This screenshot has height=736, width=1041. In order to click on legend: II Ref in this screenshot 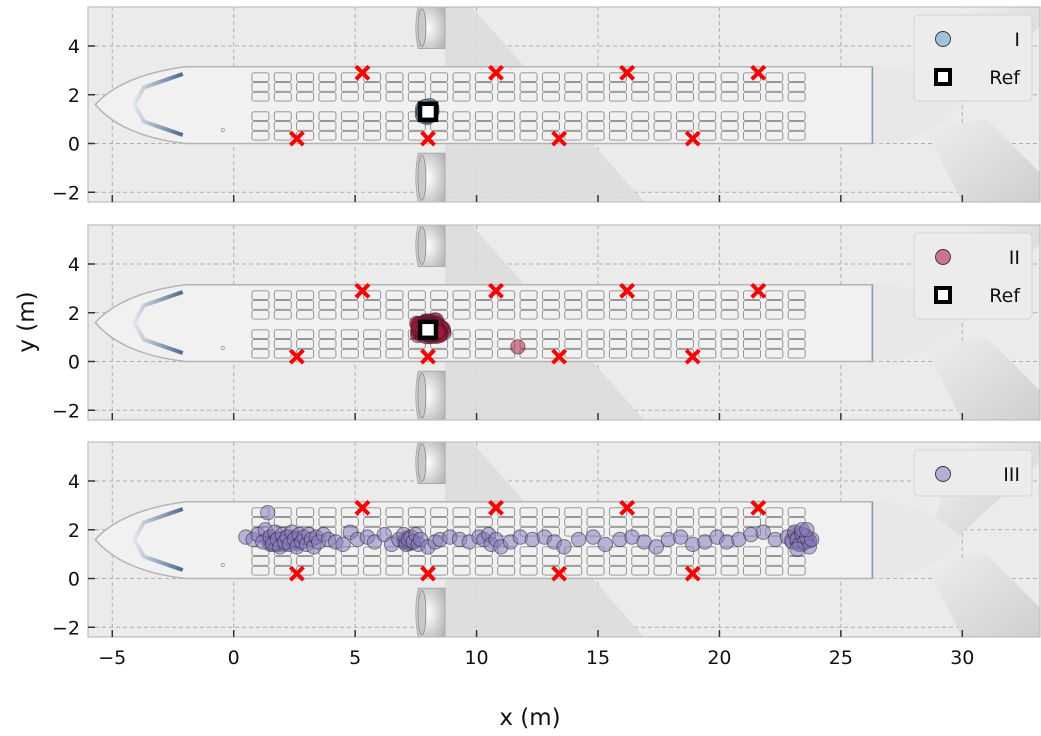, I will do `click(973, 276)`.